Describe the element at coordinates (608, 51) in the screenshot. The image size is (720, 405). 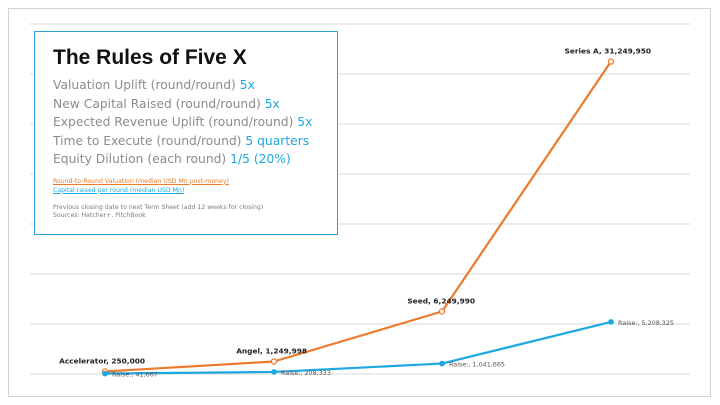
I see `valuation-label-series-a: Series A, 31,249,950` at that location.